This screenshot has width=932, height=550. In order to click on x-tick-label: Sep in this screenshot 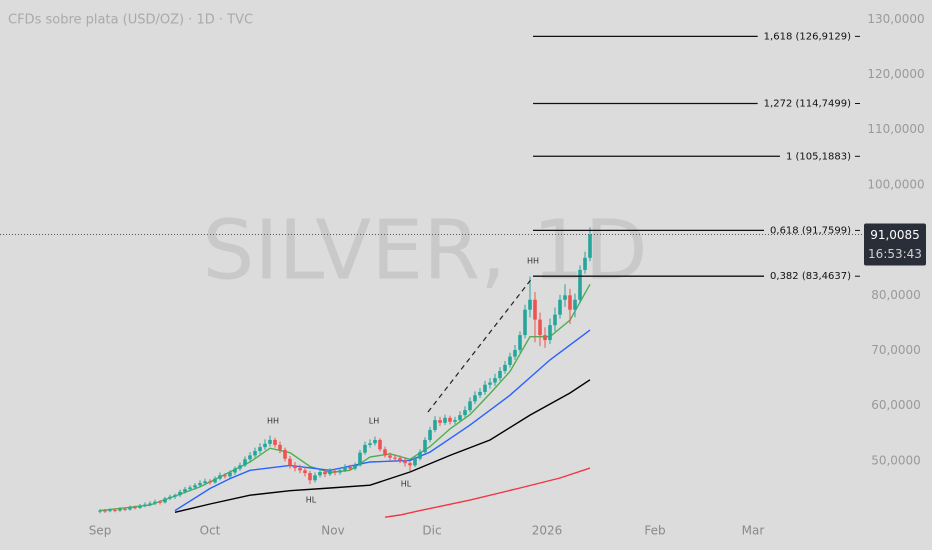, I will do `click(100, 531)`.